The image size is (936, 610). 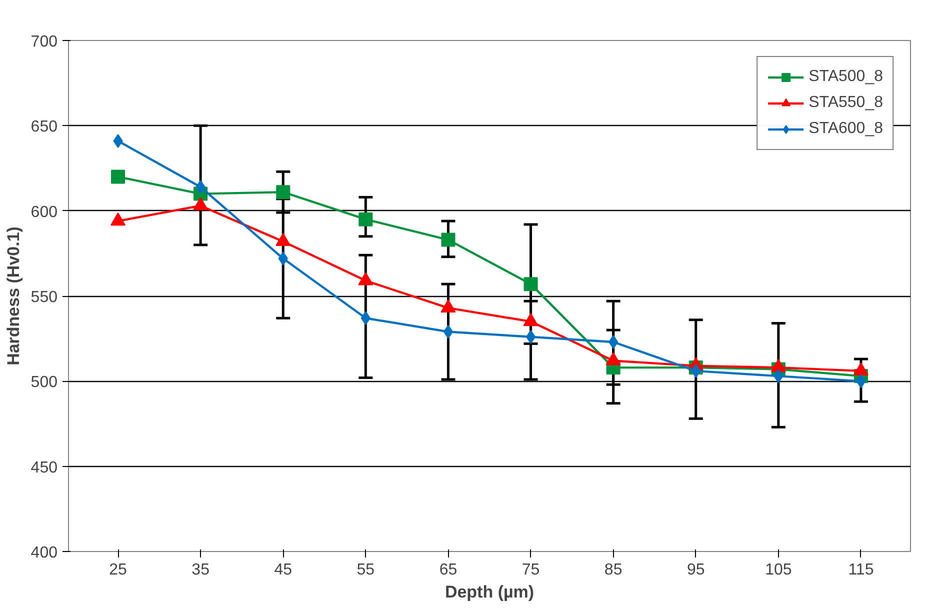 What do you see at coordinates (44, 42) in the screenshot?
I see `y-tick-label: 700` at bounding box center [44, 42].